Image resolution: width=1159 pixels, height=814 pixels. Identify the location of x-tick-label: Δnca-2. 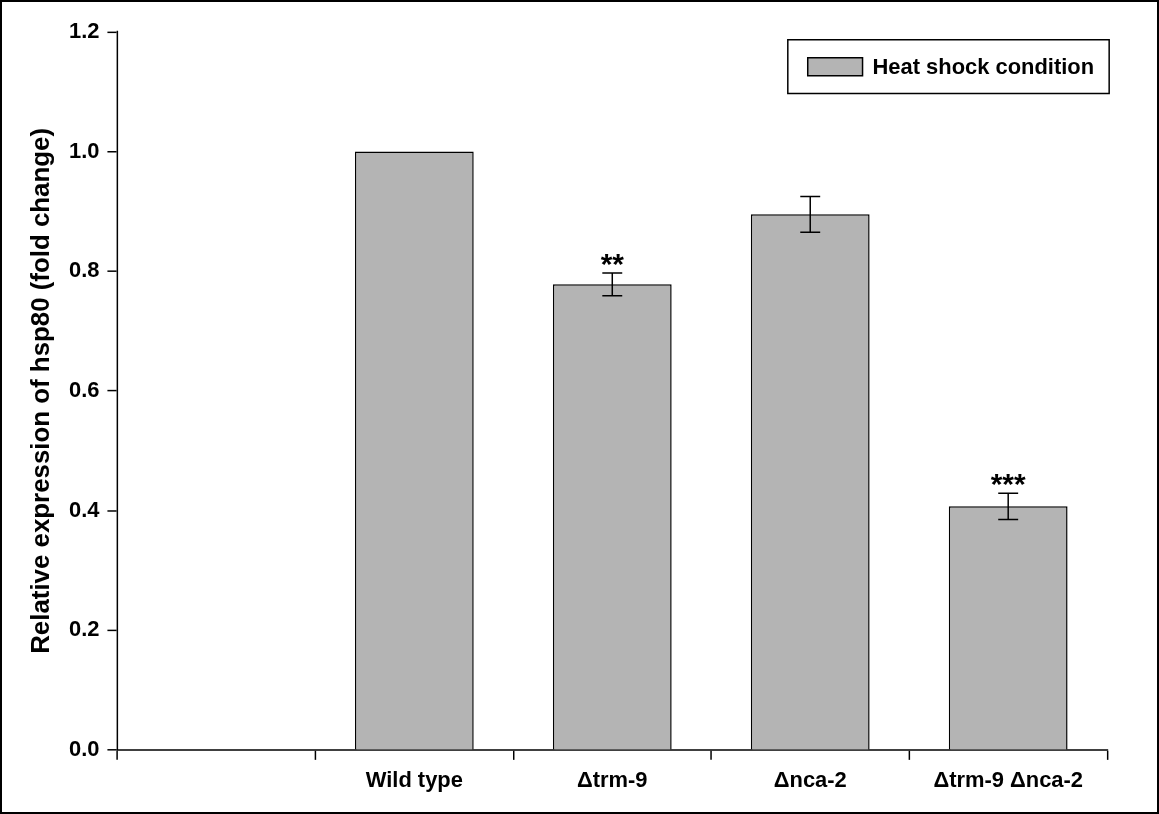
(810, 779).